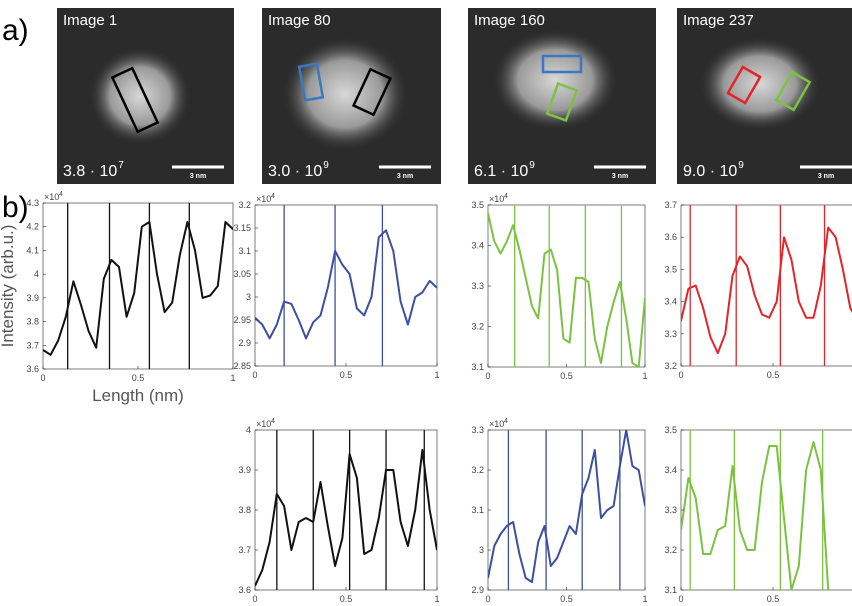  I want to click on y-tick-label: 4.3, so click(32, 203).